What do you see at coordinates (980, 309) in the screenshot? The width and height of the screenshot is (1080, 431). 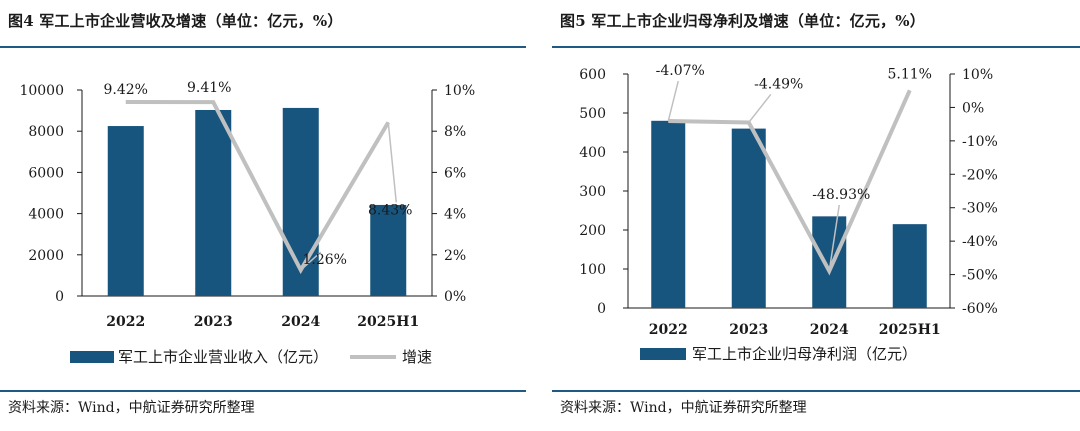 I see `right-axis-tick-label: -60%` at bounding box center [980, 309].